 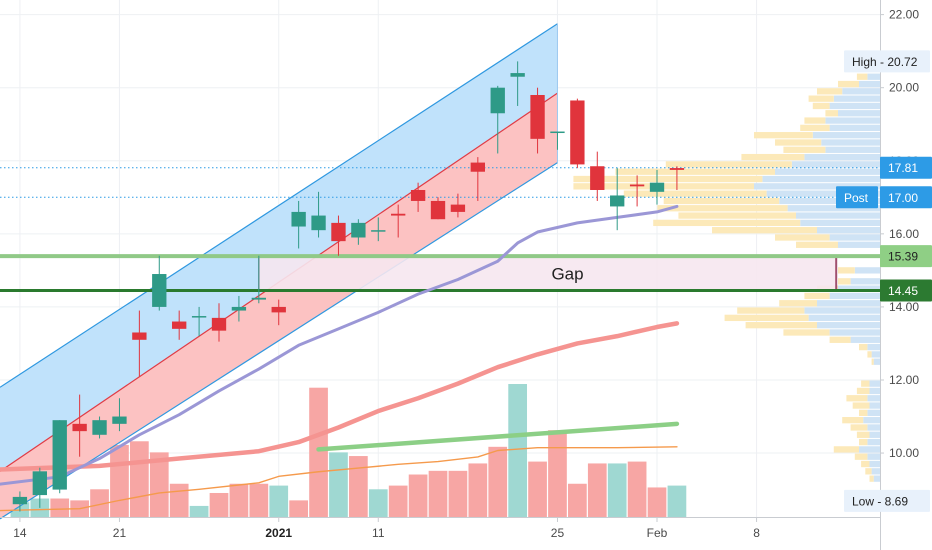 What do you see at coordinates (887, 500) in the screenshot?
I see `price-tag: Low - 8.69` at bounding box center [887, 500].